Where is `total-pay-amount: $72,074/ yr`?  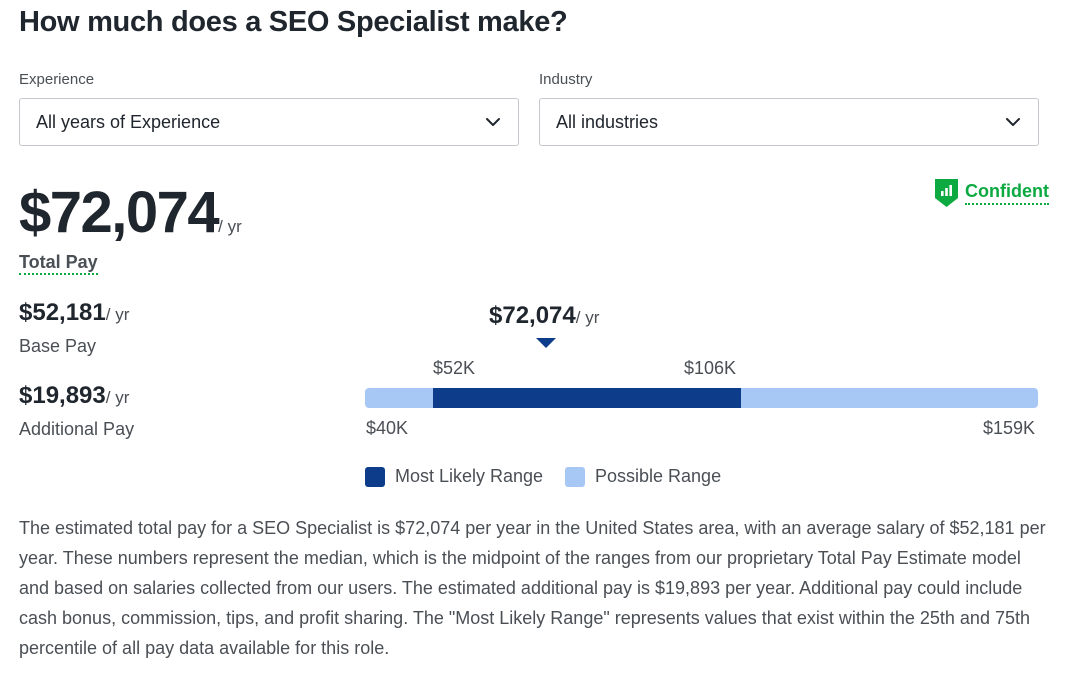
total-pay-amount: $72,074/ yr is located at coordinates (130, 212).